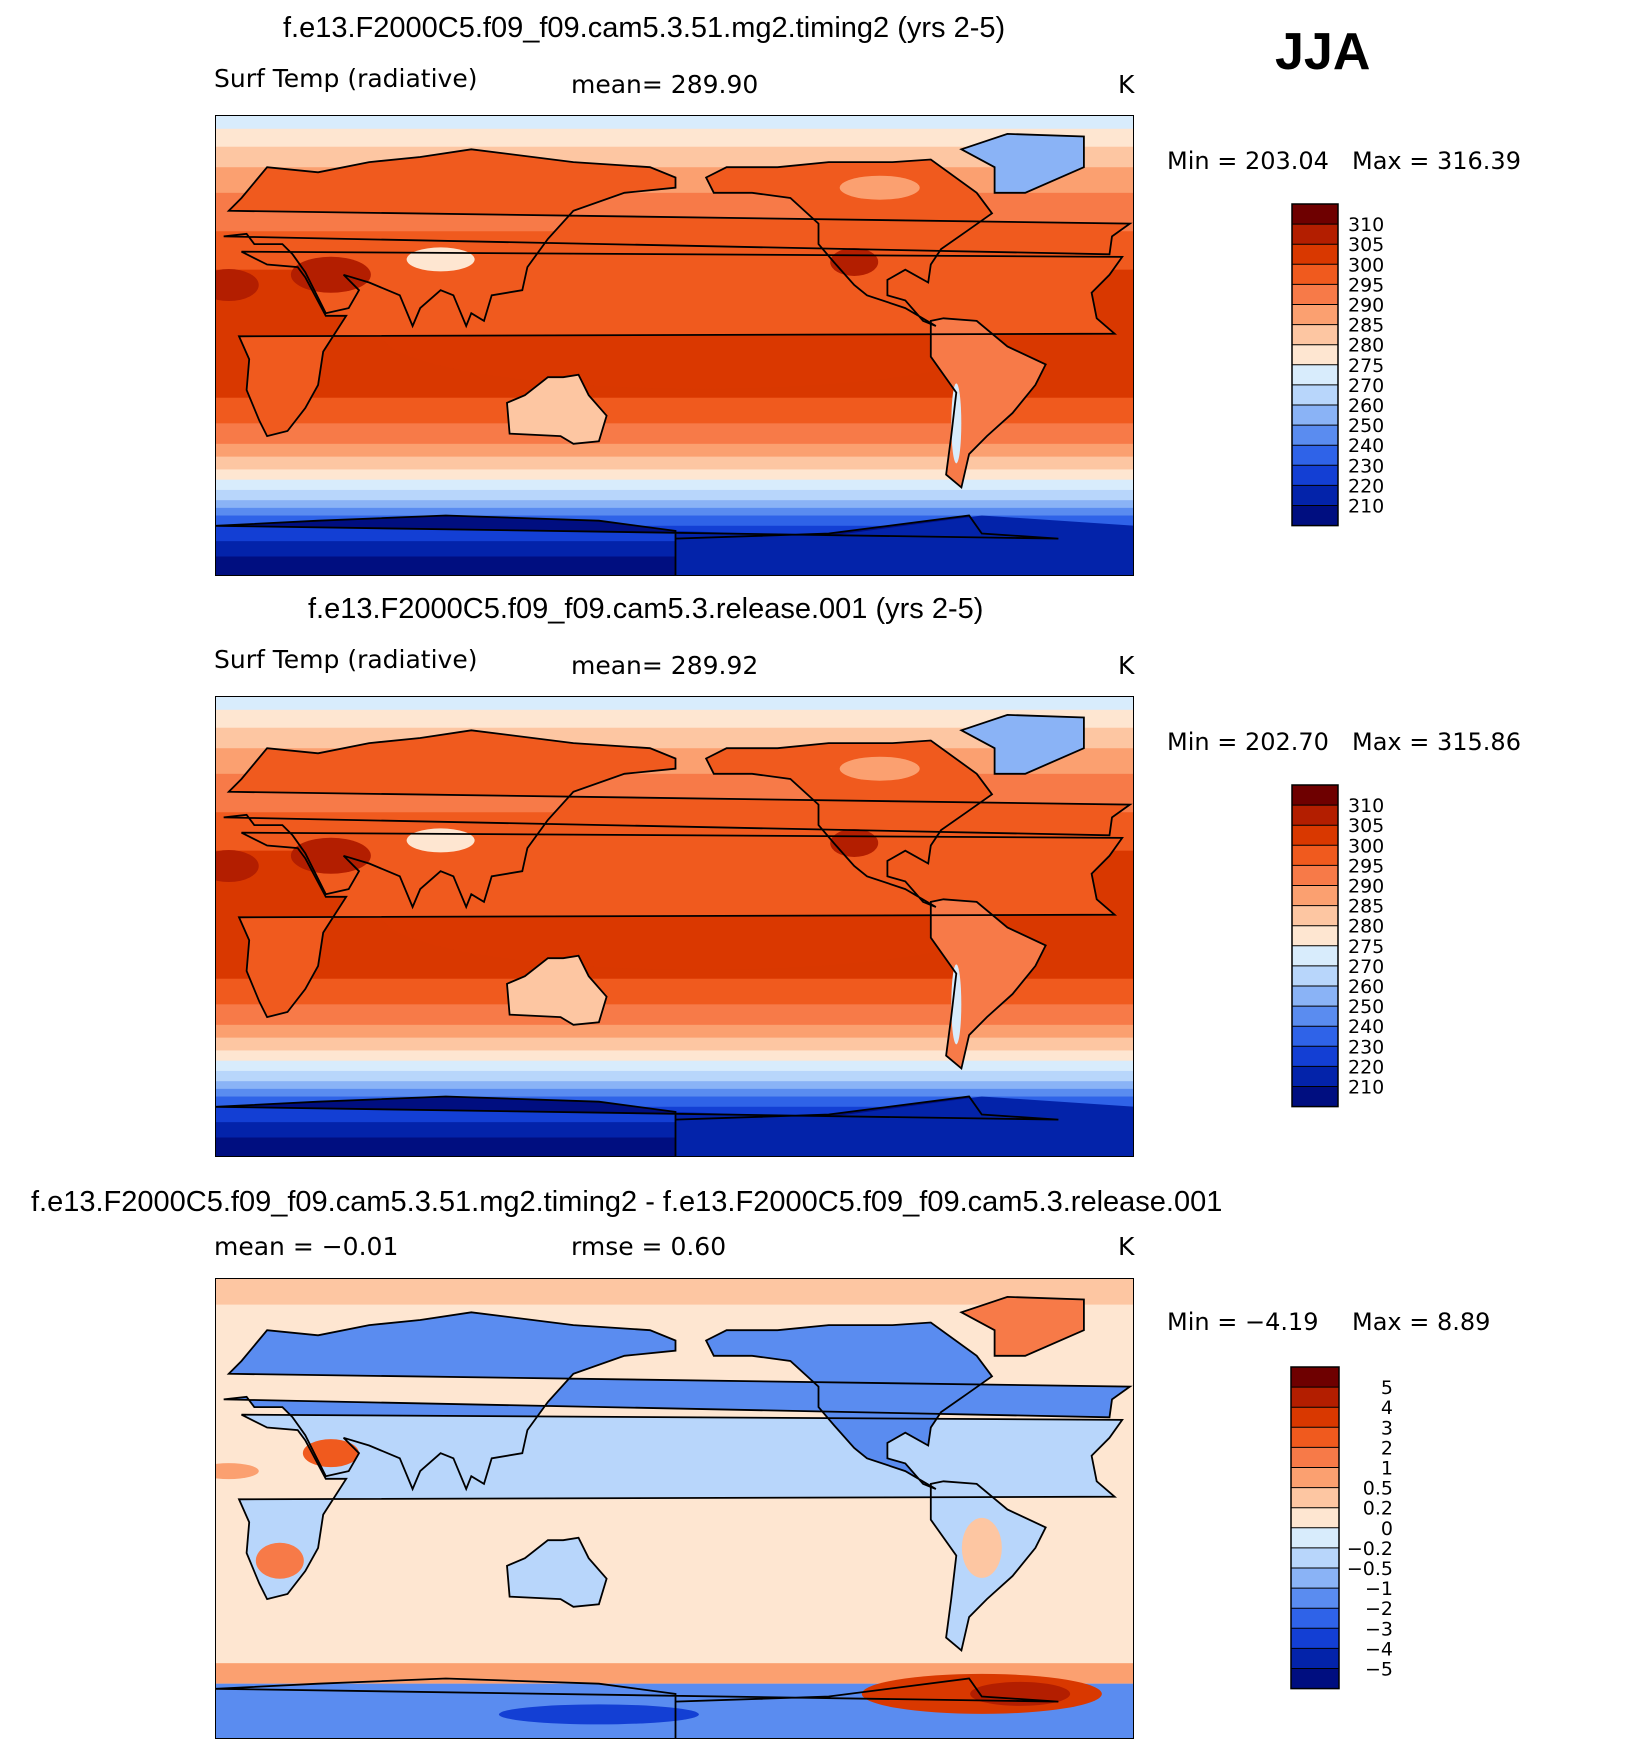 This screenshot has height=1747, width=1638. I want to click on coastlines, so click(674, 353).